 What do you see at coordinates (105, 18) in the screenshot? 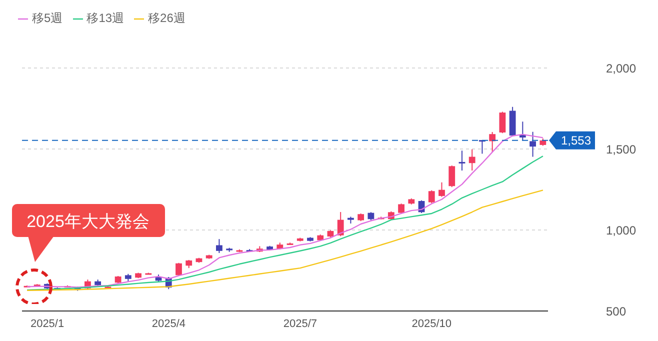
I see `legend-label: 移13週` at bounding box center [105, 18].